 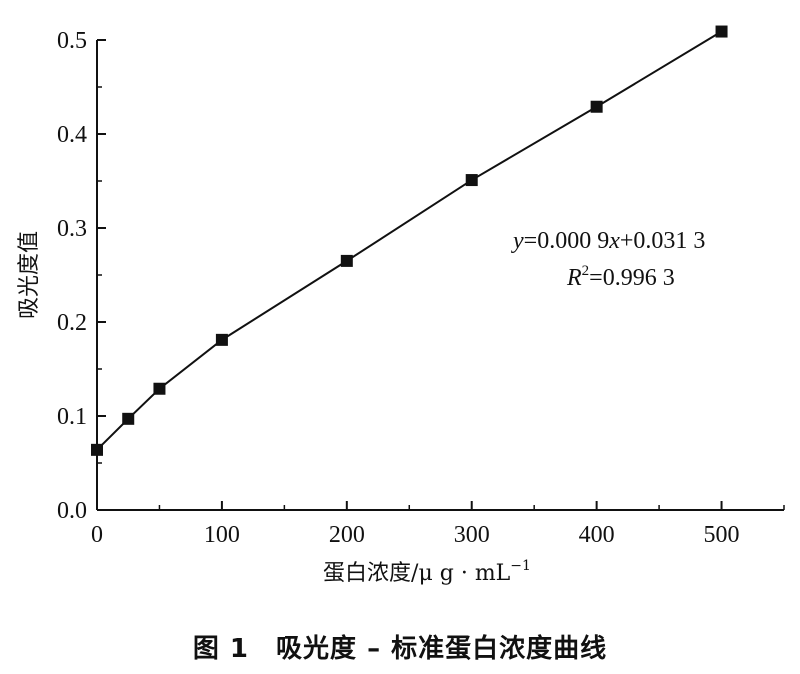 I want to click on x-tick-label: 300, so click(x=472, y=535).